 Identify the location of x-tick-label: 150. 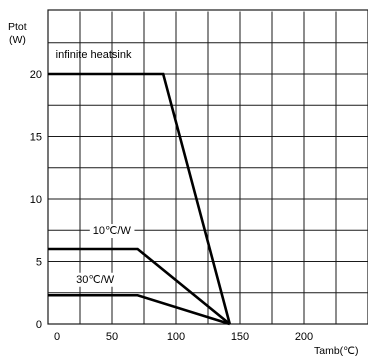
(240, 337).